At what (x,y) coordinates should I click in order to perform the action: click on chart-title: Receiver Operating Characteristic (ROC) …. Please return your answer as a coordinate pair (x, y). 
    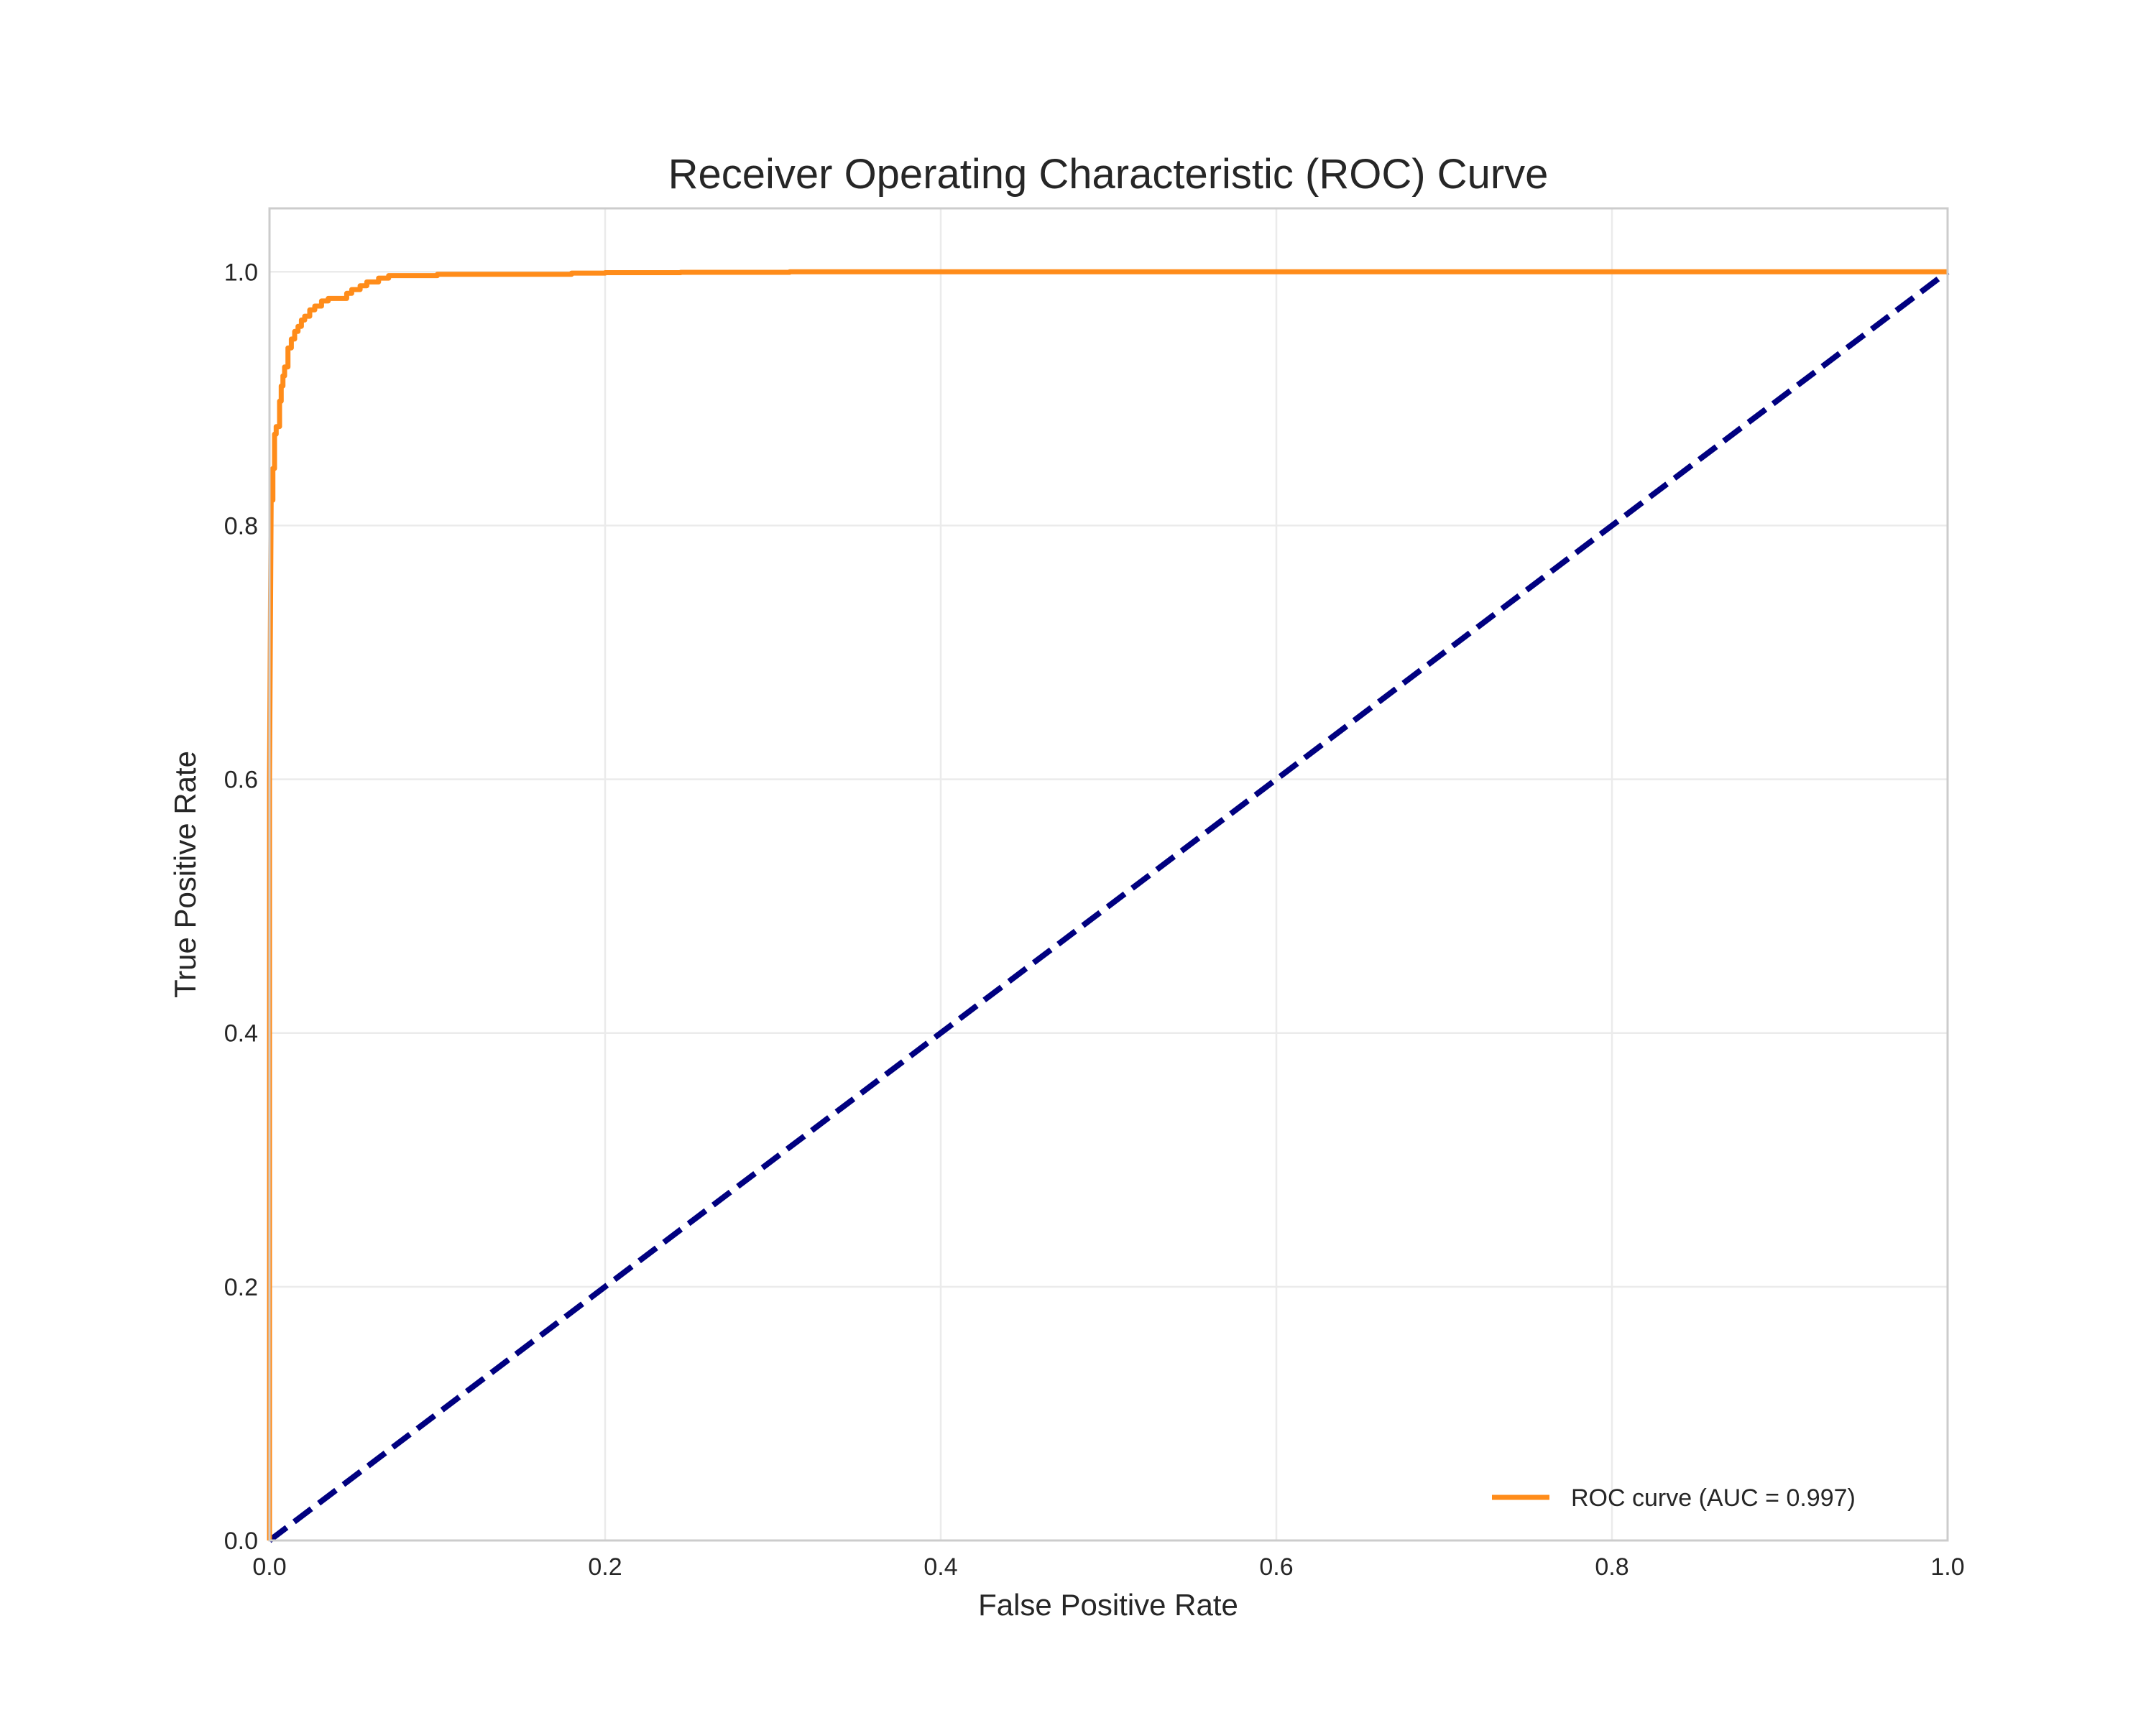
    Looking at the image, I should click on (1108, 175).